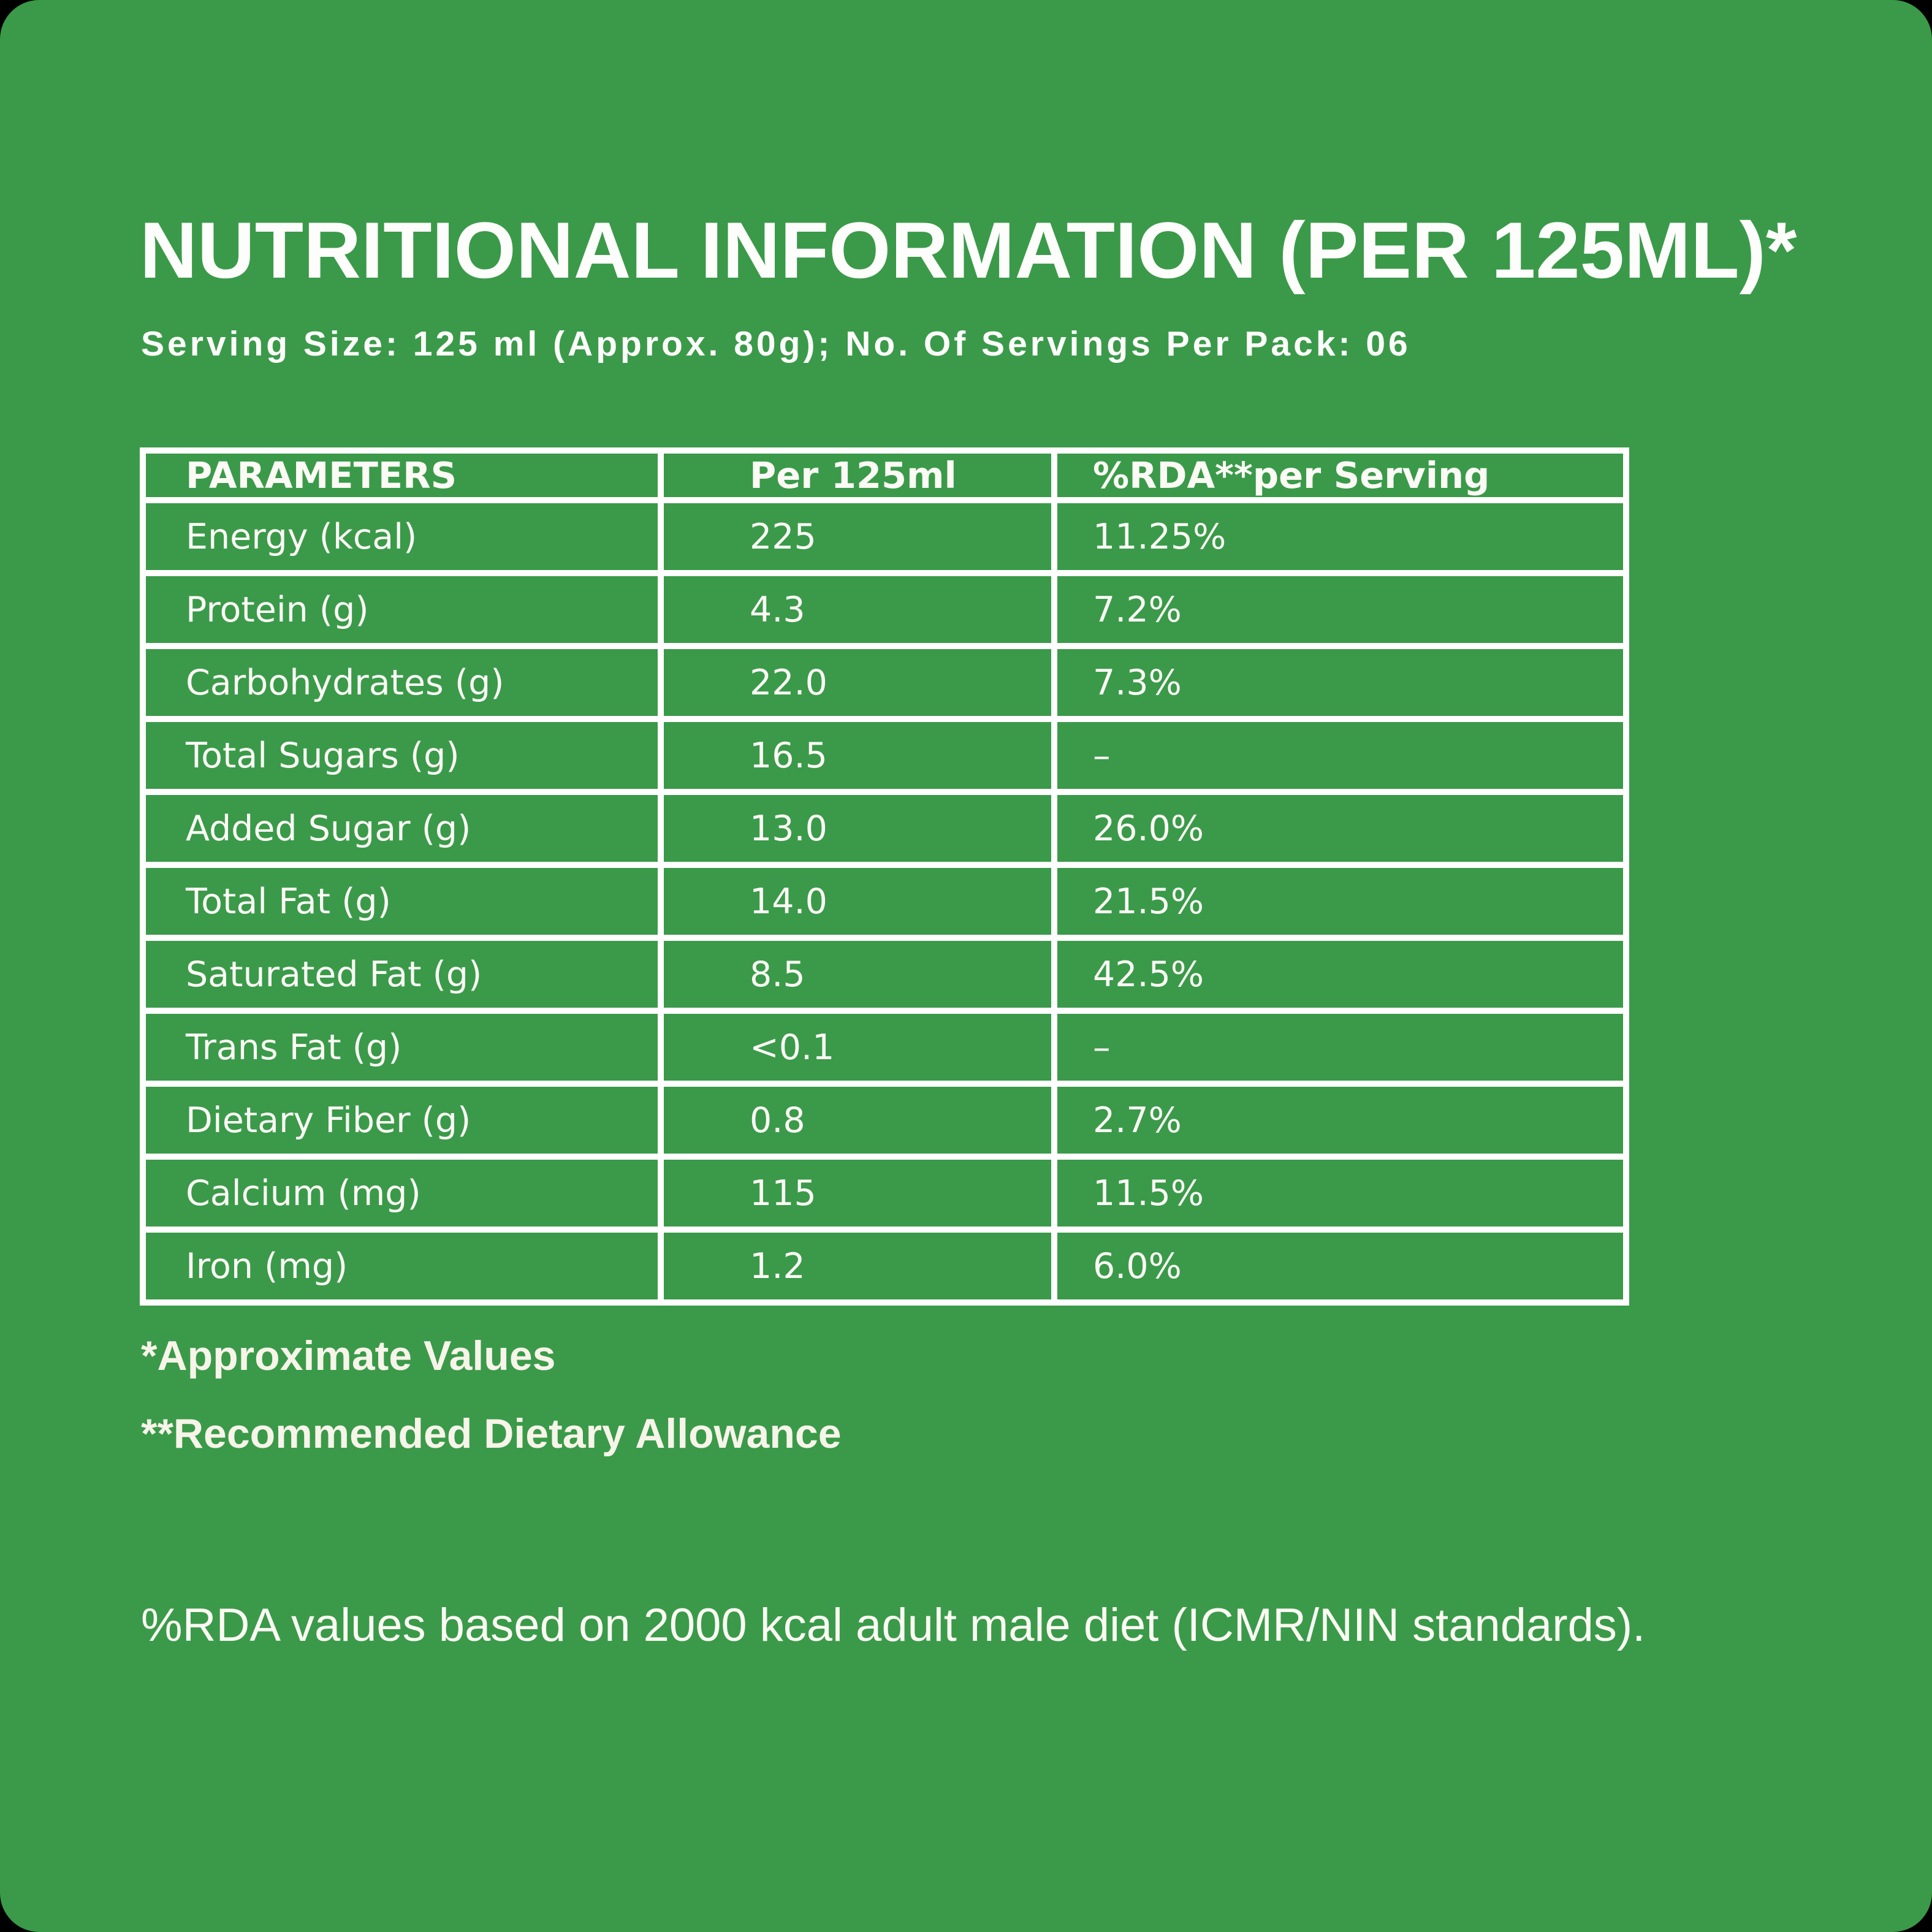 The width and height of the screenshot is (1932, 1932). Describe the element at coordinates (402, 1048) in the screenshot. I see `param-cell: Trans Fat (g)` at that location.